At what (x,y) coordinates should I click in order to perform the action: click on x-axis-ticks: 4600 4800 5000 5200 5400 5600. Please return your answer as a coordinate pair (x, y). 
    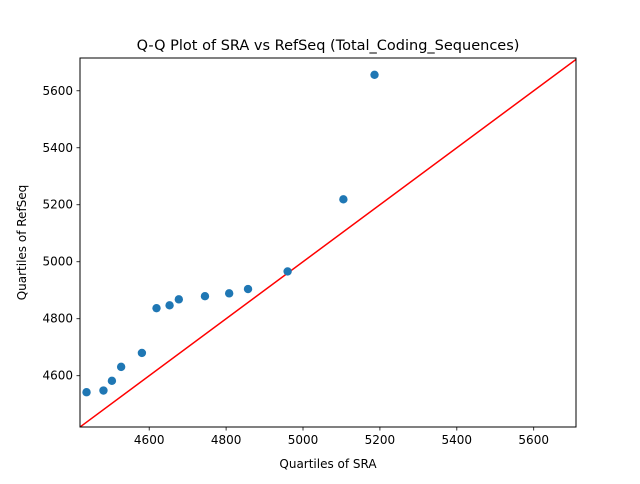
    Looking at the image, I should click on (341, 437).